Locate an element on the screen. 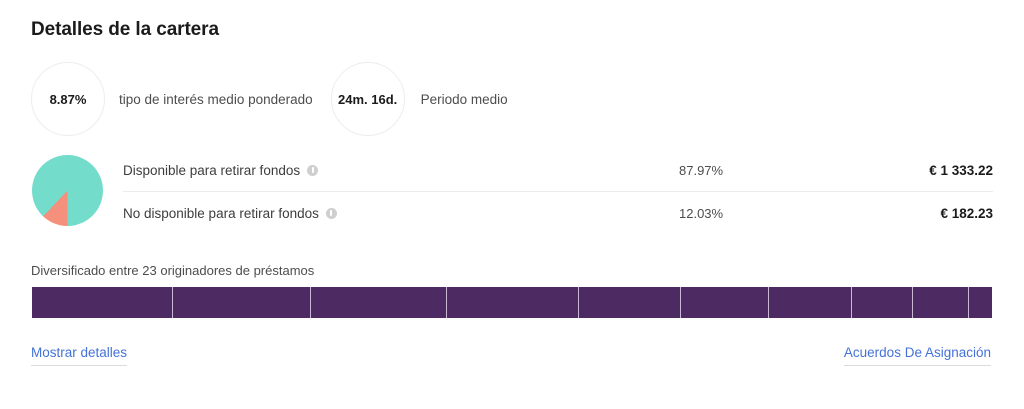 Image resolution: width=1024 pixels, height=409 pixels. diversification-bar is located at coordinates (512, 302).